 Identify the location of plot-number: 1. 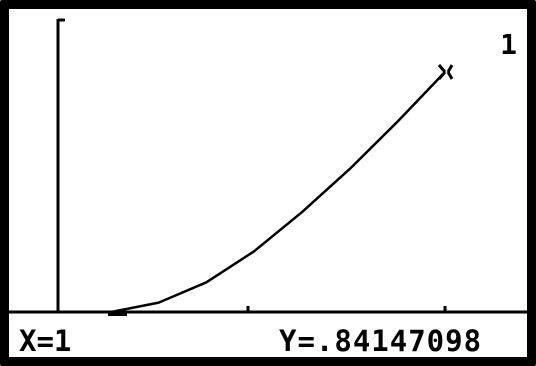
(508, 44).